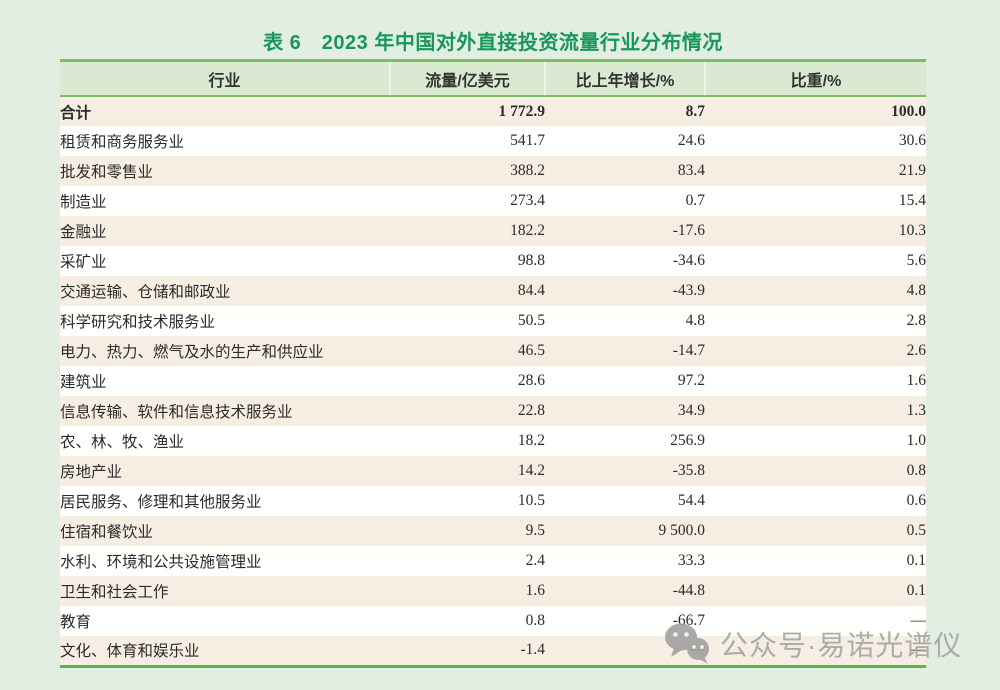 The image size is (1000, 690). What do you see at coordinates (122, 142) in the screenshot?
I see `cell-industry: 租赁和商务服务业` at bounding box center [122, 142].